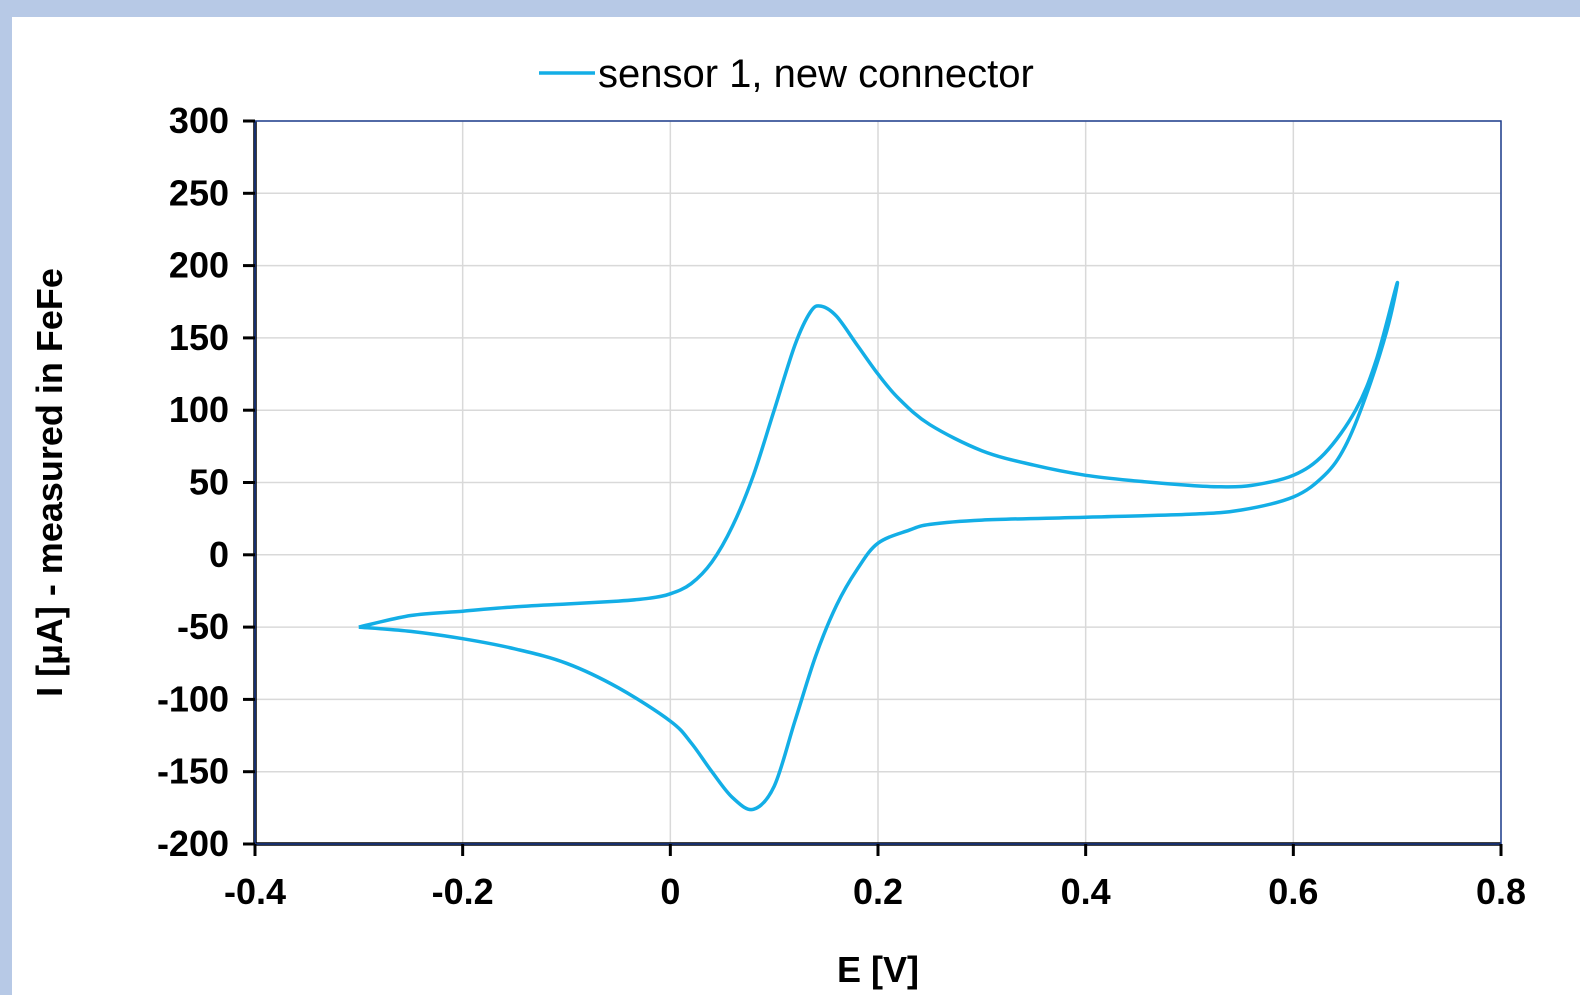 Image resolution: width=1580 pixels, height=995 pixels. I want to click on y-tick-label: -200, so click(193, 843).